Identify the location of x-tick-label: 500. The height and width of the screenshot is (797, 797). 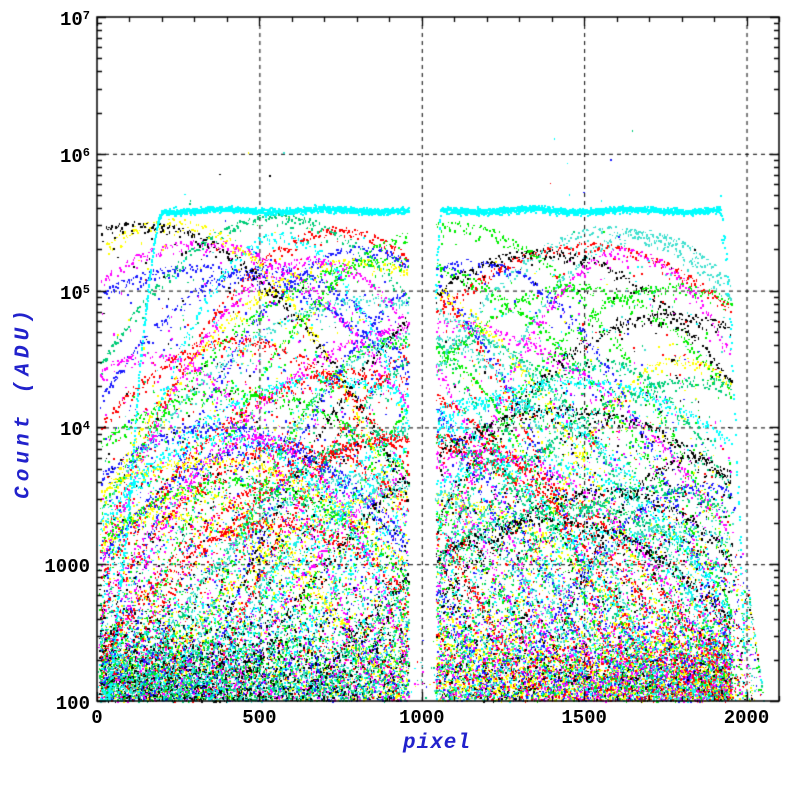
(259, 718).